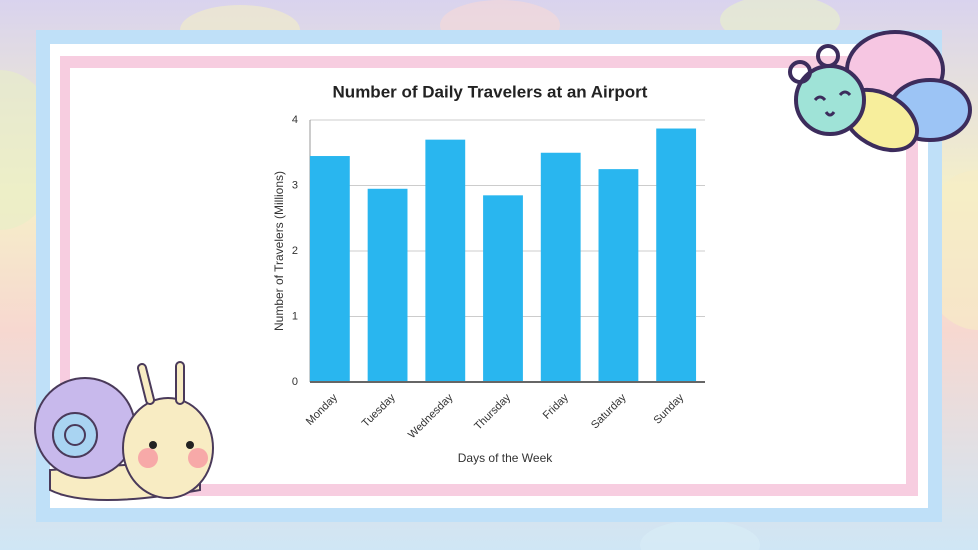 The image size is (978, 555). What do you see at coordinates (124, 431) in the screenshot?
I see `snail` at bounding box center [124, 431].